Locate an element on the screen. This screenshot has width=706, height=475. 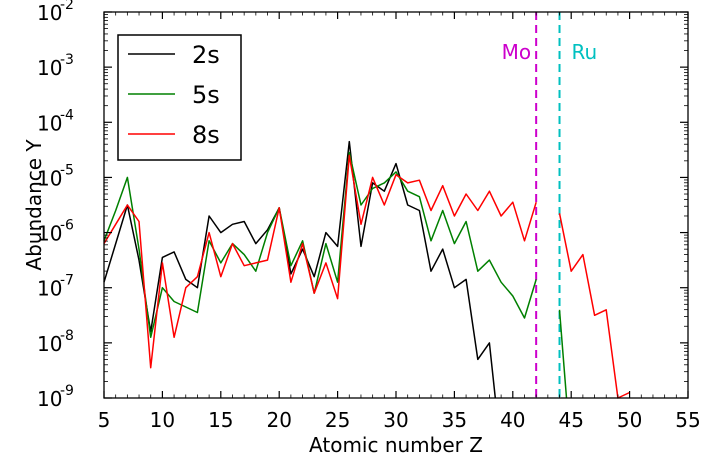
x-tick-label: 35 is located at coordinates (454, 420).